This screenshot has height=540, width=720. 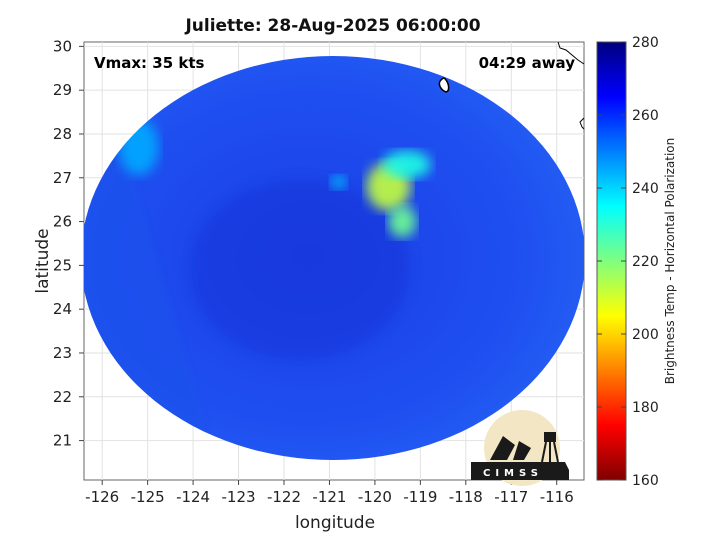 I want to click on y-axis-label: latitude, so click(x=43, y=260).